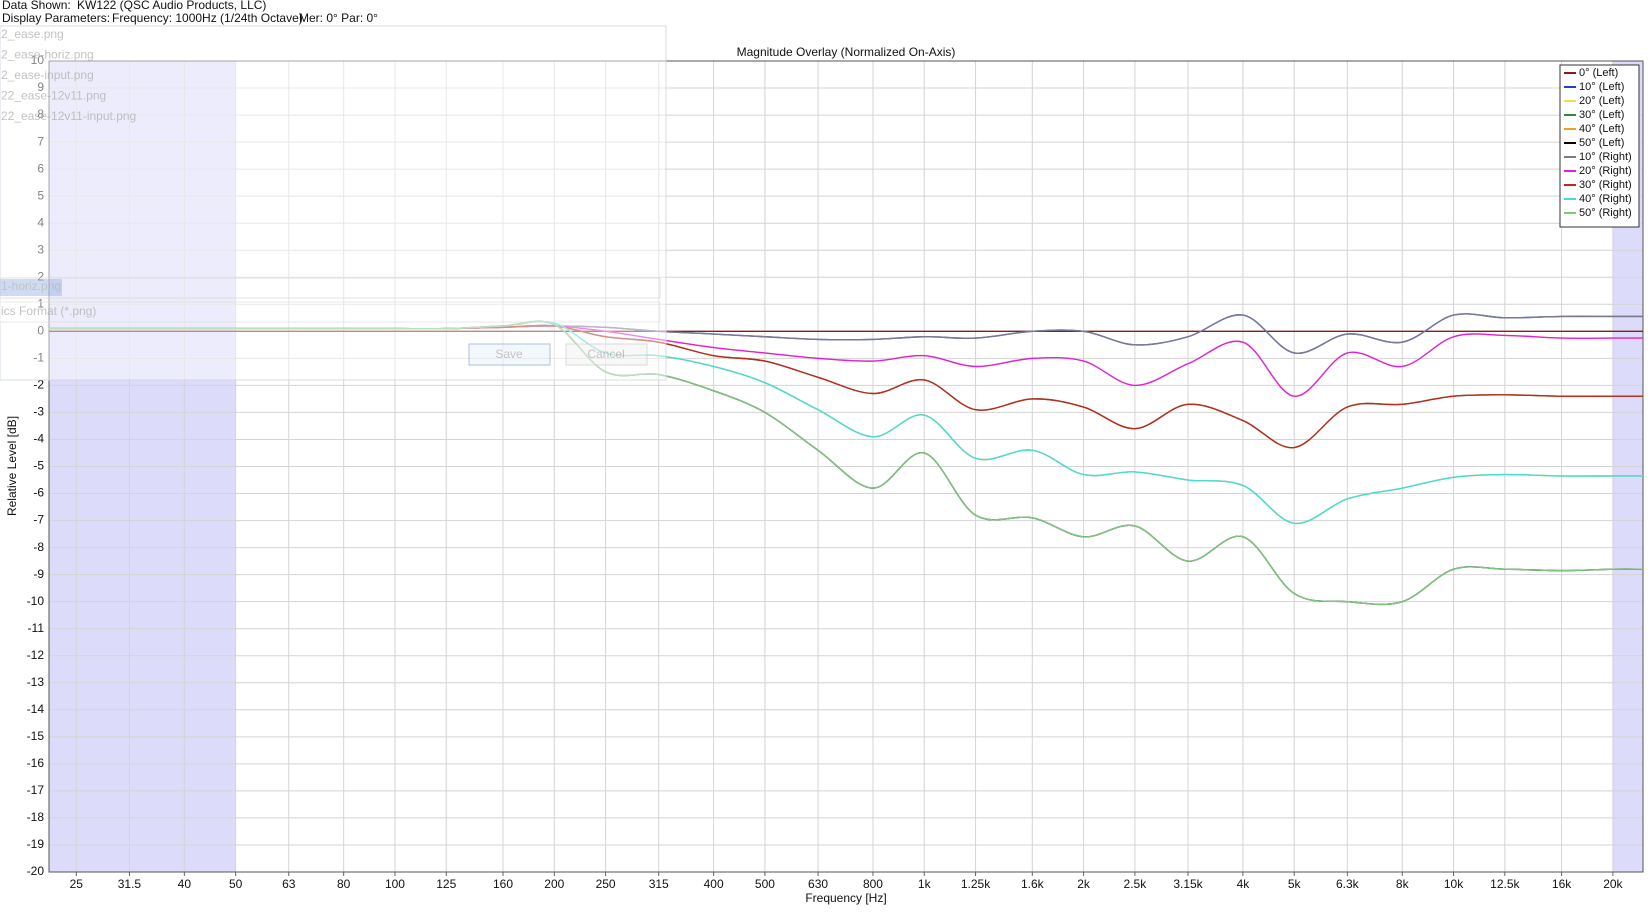 This screenshot has height=913, width=1650. I want to click on y-tick-label: 10, so click(38, 60).